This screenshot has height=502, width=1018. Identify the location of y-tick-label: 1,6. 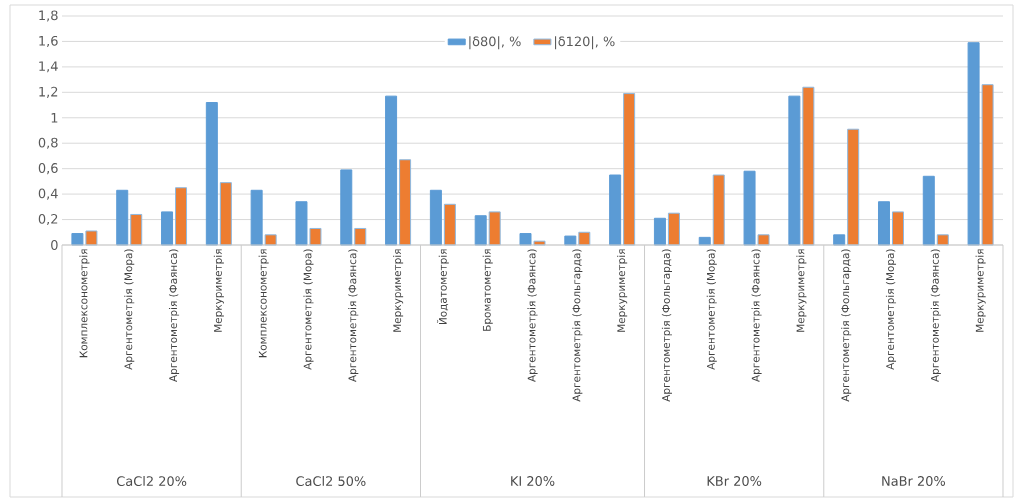
(48, 41).